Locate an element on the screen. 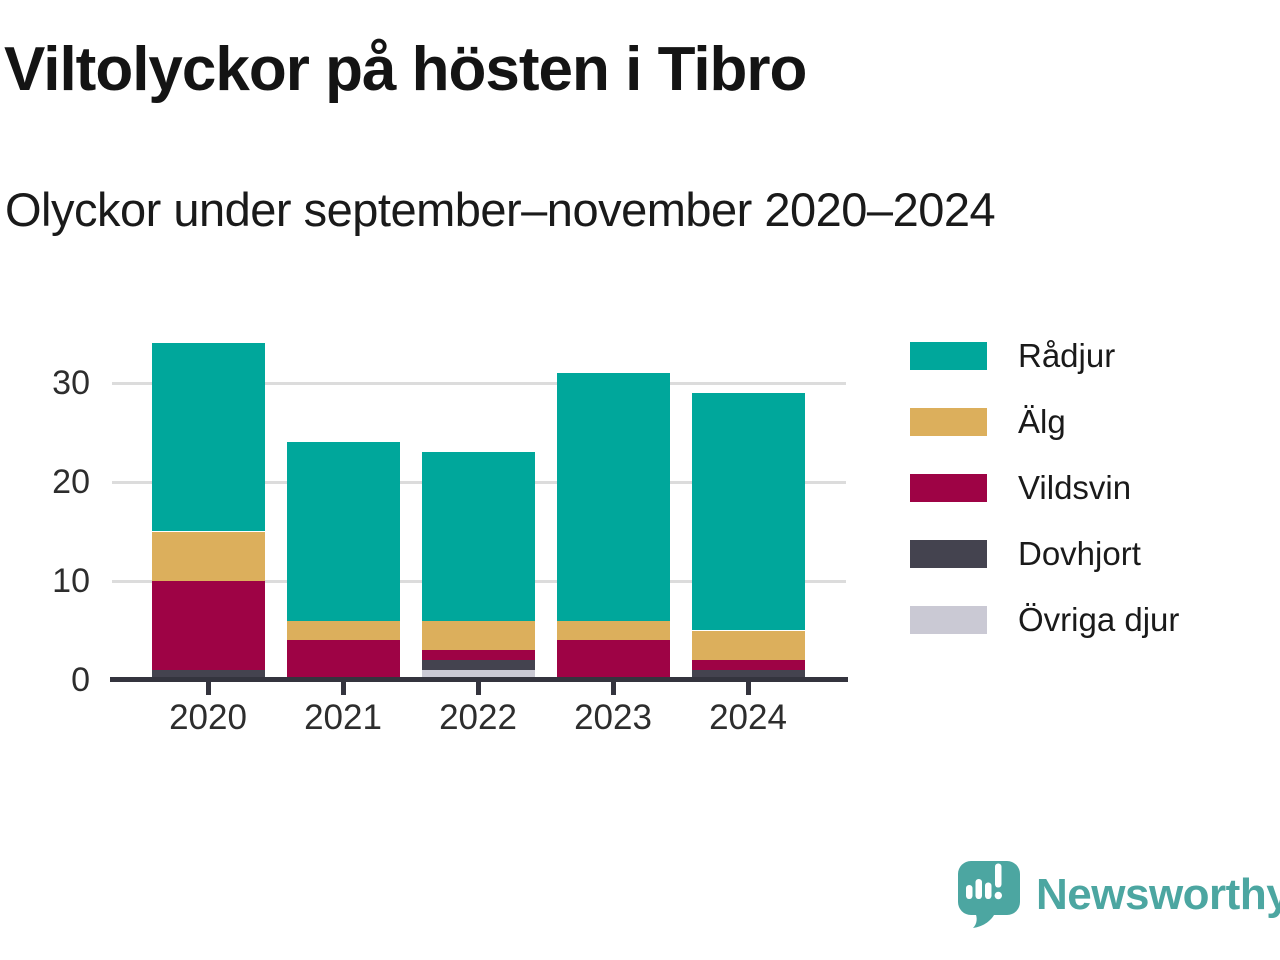 The width and height of the screenshot is (1280, 960). x-axis-tick-2023 is located at coordinates (613, 688).